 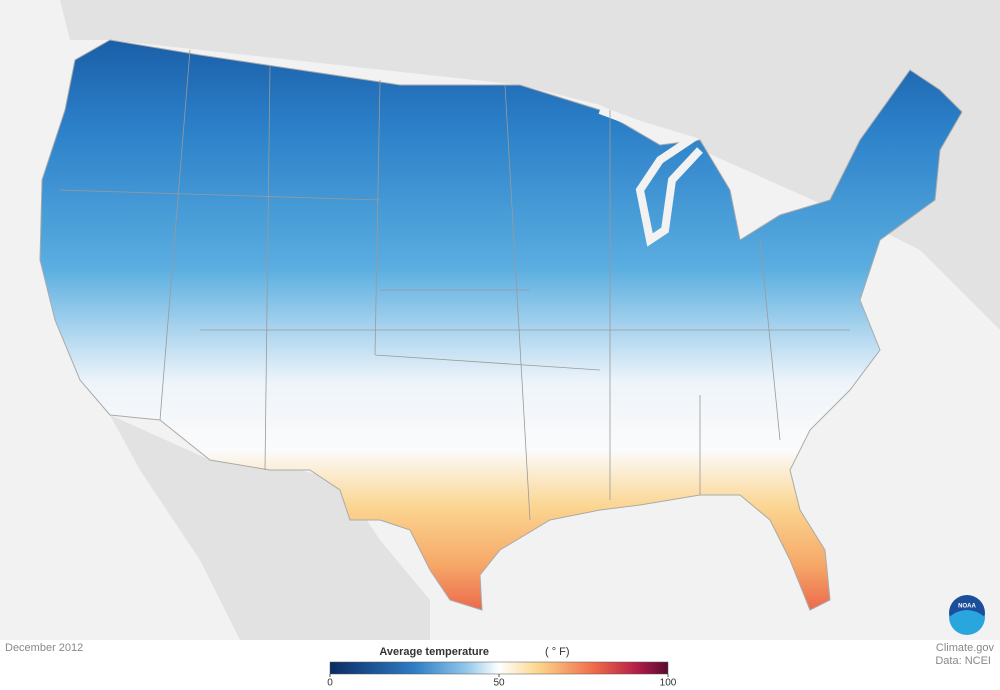 I want to click on legend-unit: ( ° F), so click(x=557, y=652).